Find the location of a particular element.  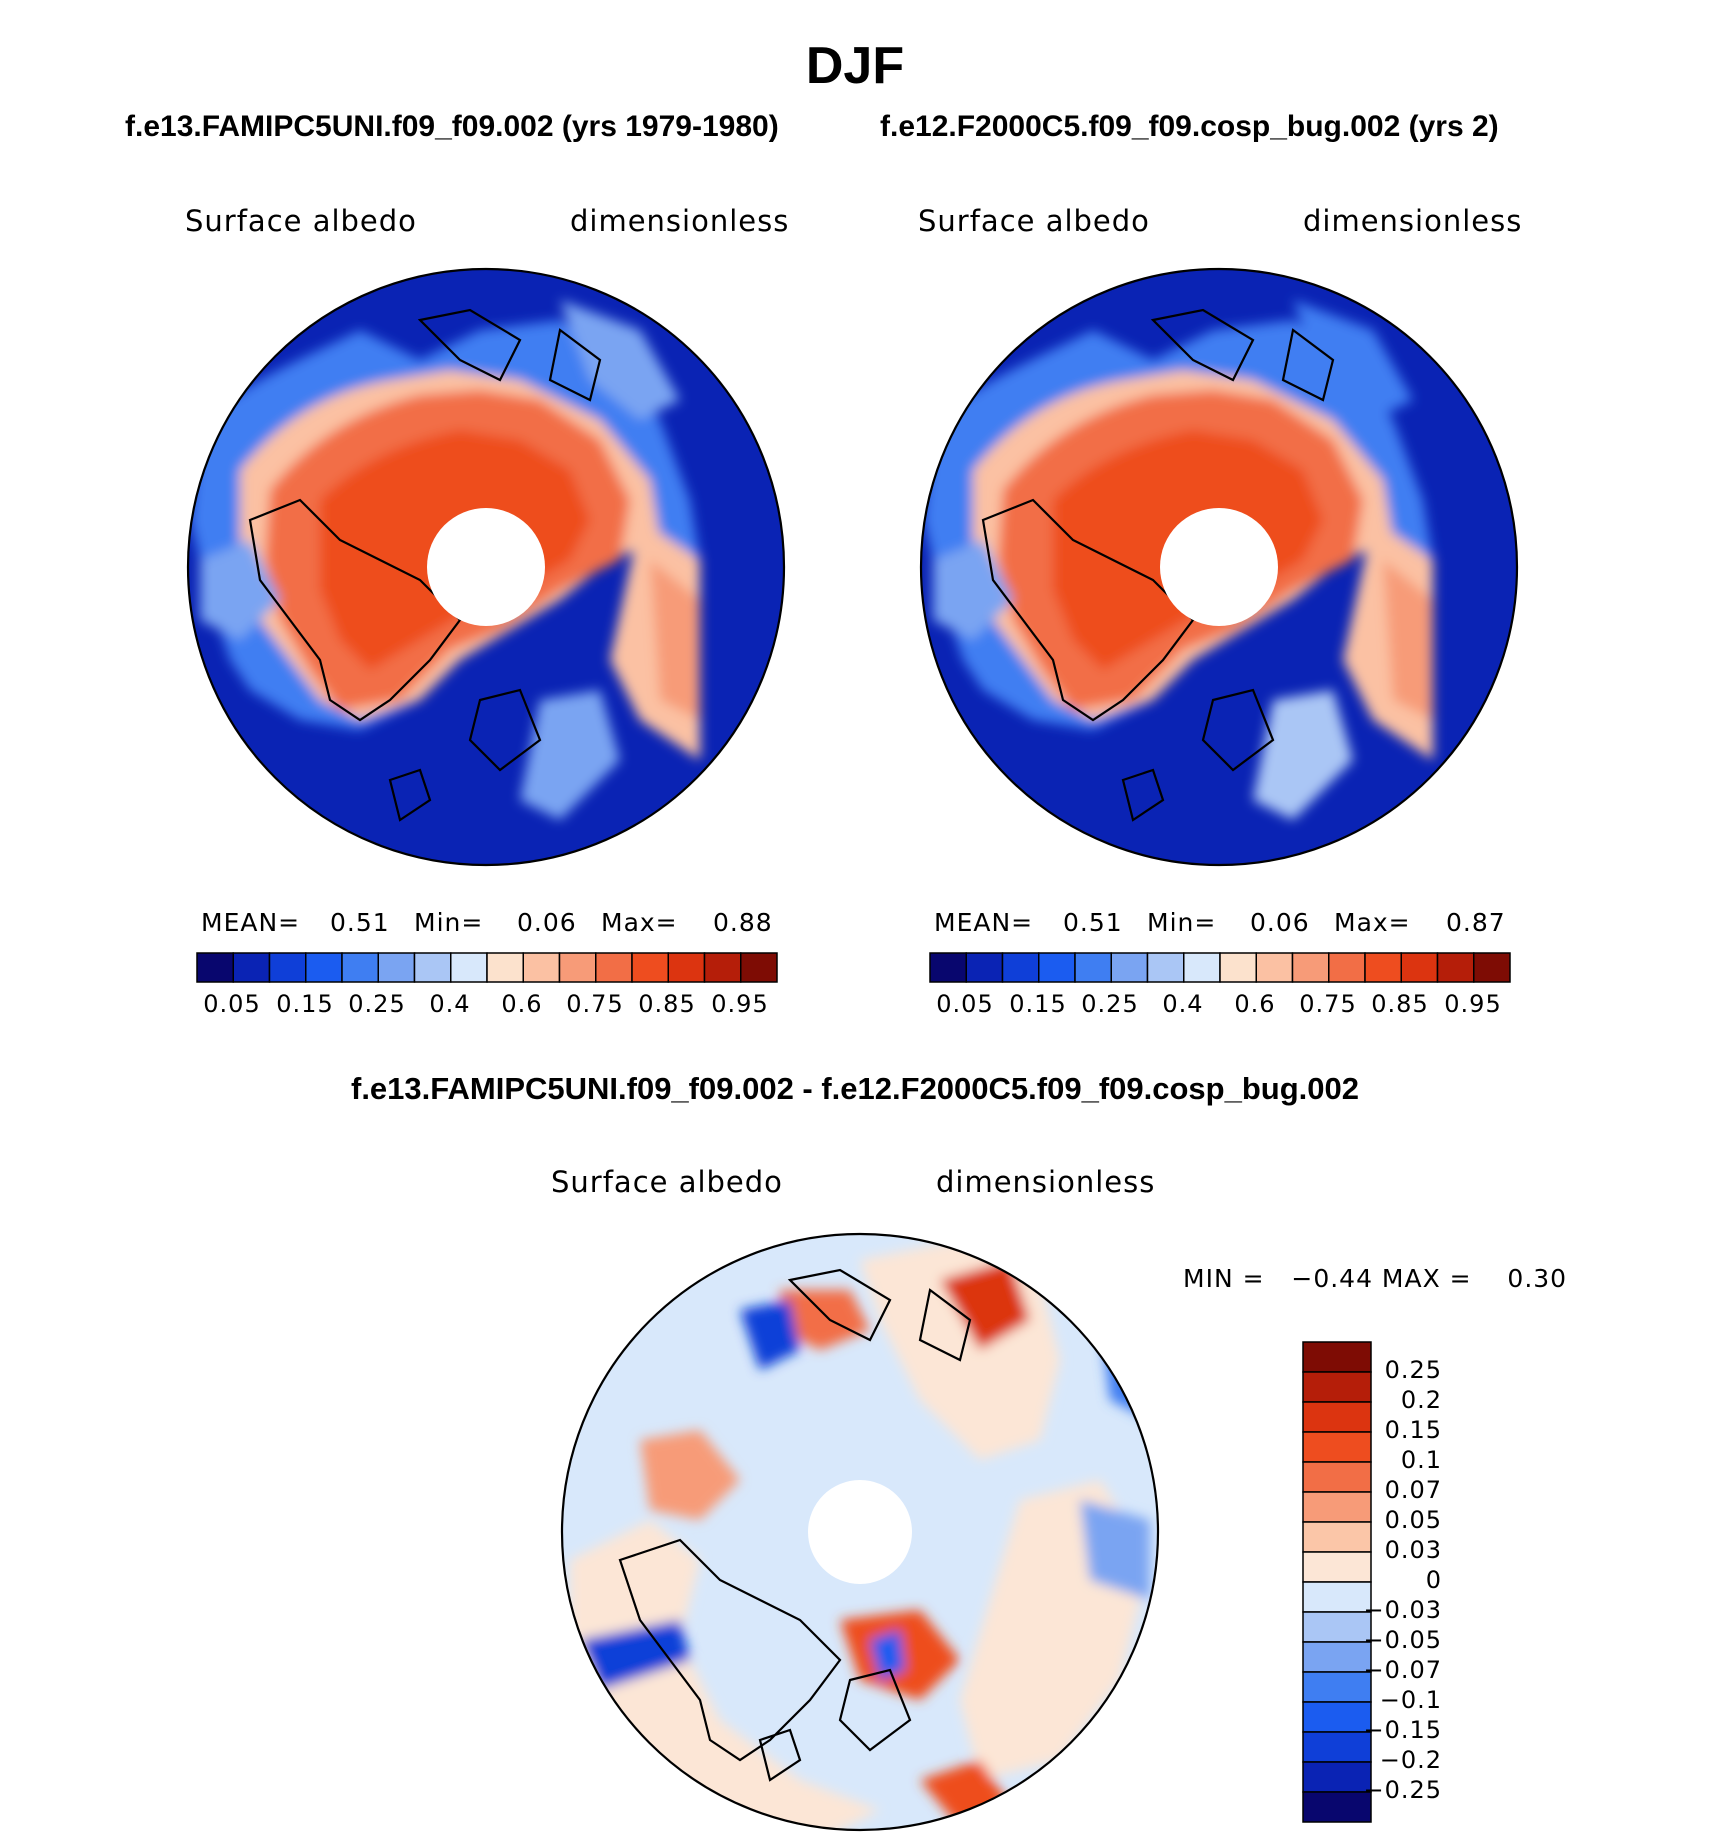

left-polar-map is located at coordinates (486, 567).